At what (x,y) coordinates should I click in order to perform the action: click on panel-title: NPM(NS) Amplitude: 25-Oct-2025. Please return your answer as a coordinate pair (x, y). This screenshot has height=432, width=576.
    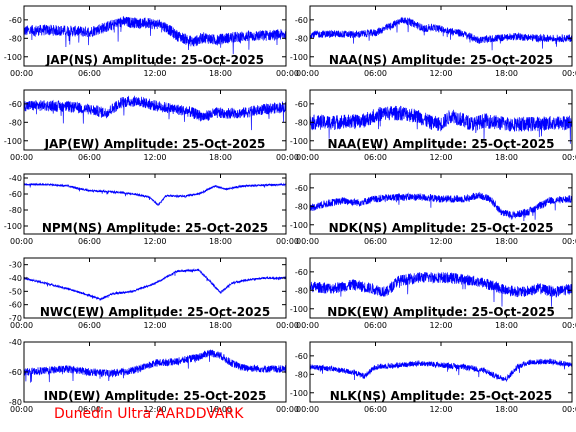
    Looking at the image, I should click on (155, 228).